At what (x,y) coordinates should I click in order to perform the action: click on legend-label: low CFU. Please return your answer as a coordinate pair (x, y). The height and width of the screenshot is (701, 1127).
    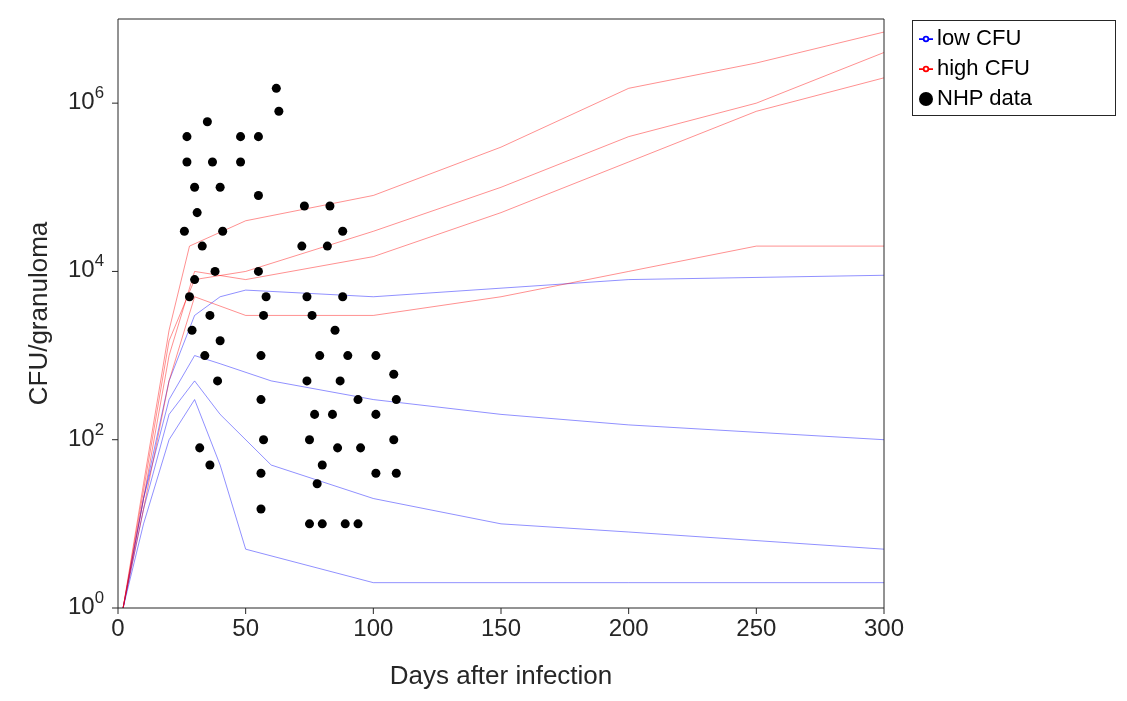
    Looking at the image, I should click on (979, 37).